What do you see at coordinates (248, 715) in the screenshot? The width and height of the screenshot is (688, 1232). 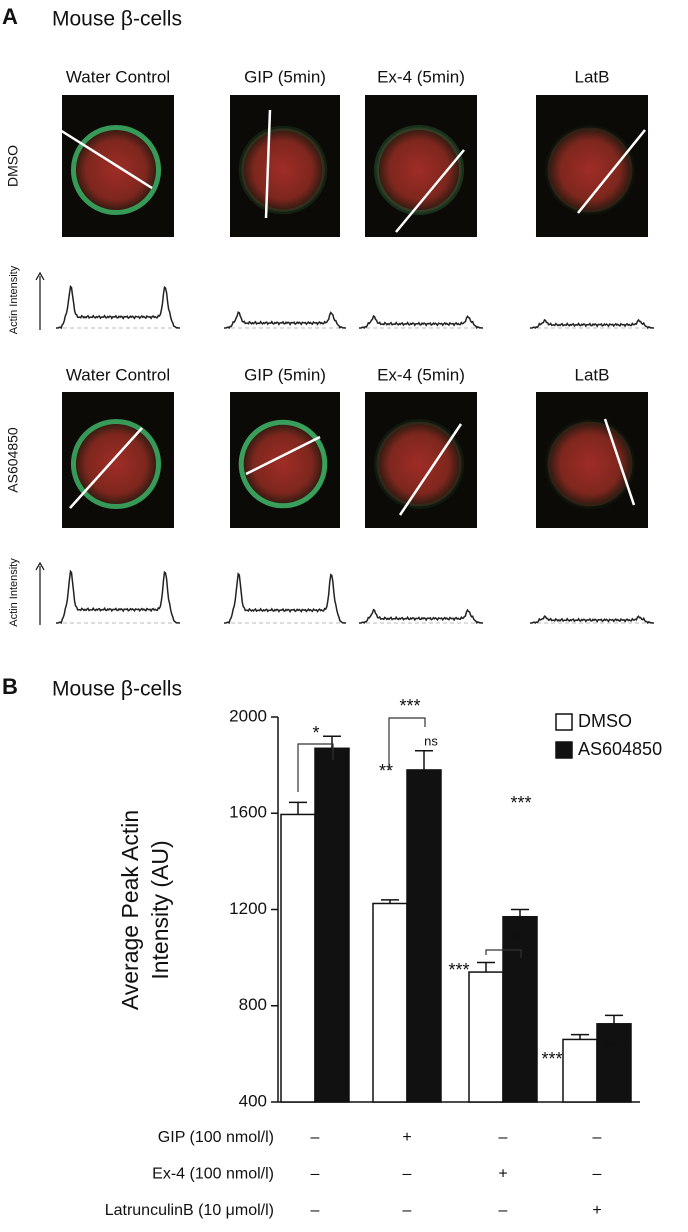 I see `y-tick-label: 2000` at bounding box center [248, 715].